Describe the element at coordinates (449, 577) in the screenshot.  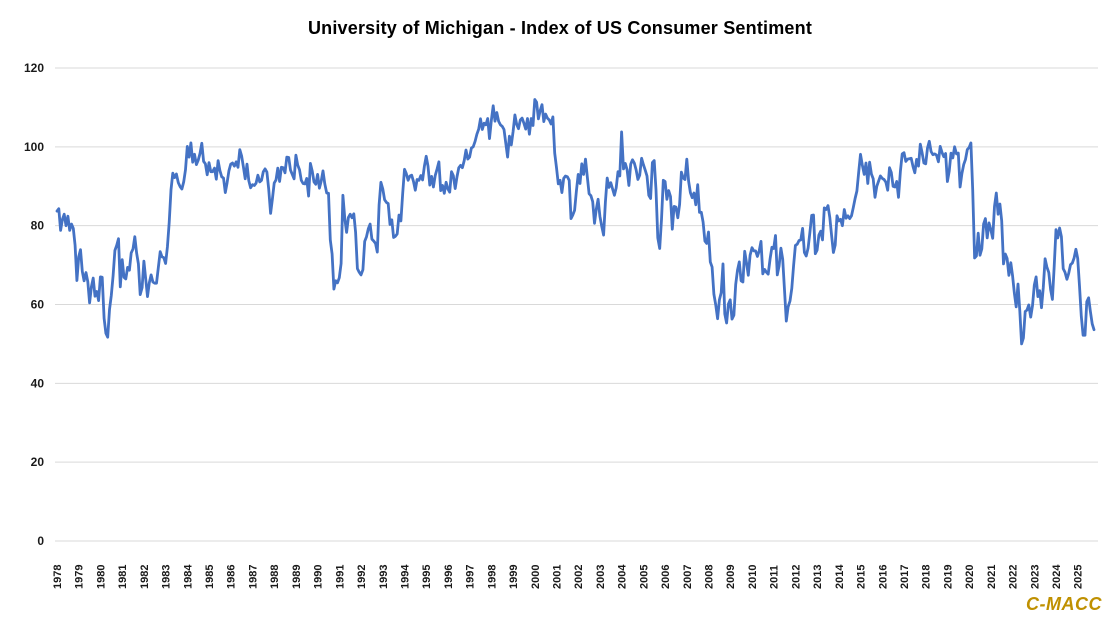
I see `x-axis-tick-label: 1996` at that location.